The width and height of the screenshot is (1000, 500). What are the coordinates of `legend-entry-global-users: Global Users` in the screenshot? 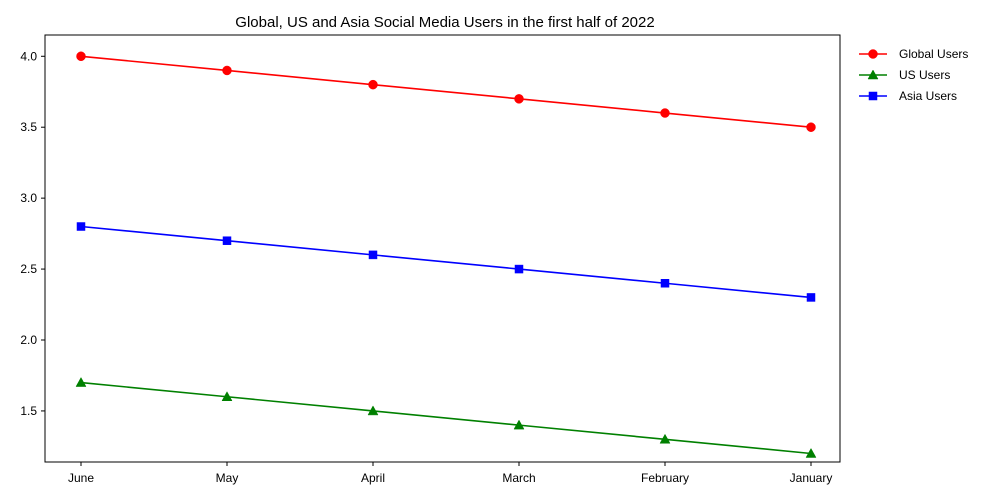 It's located at (913, 54).